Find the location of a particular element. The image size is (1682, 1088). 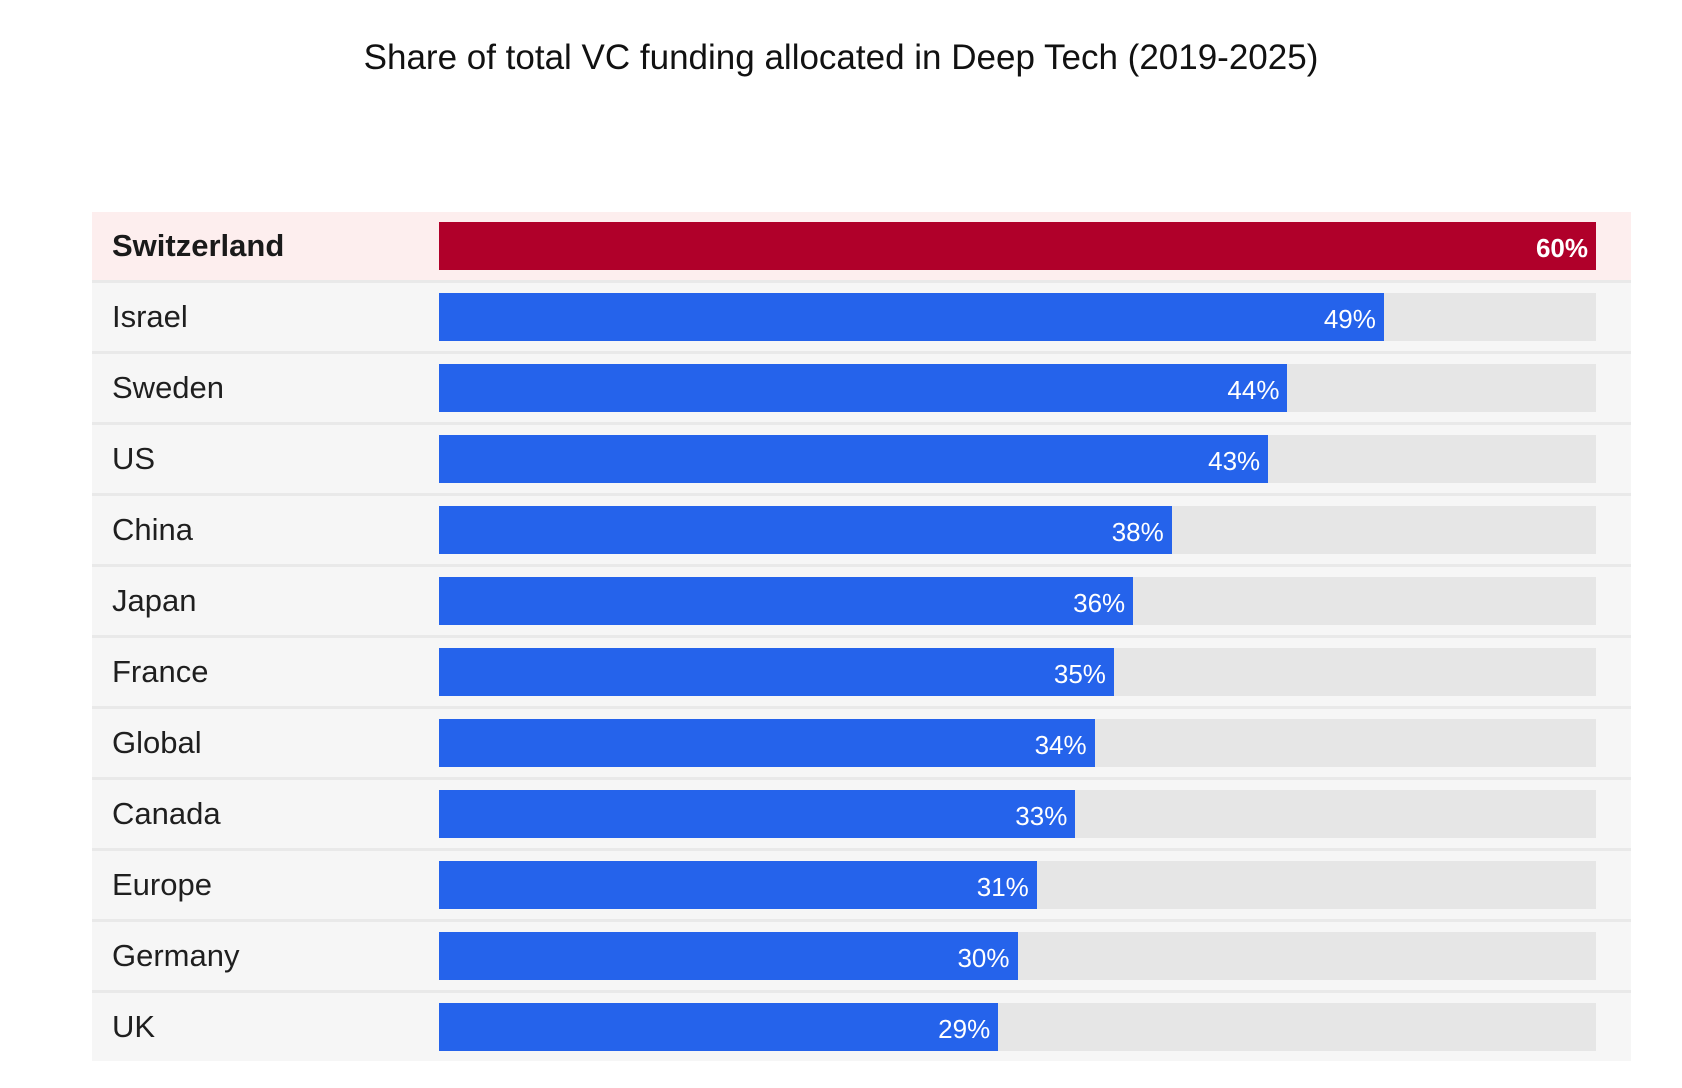

bar-track: 36% is located at coordinates (1017, 601).